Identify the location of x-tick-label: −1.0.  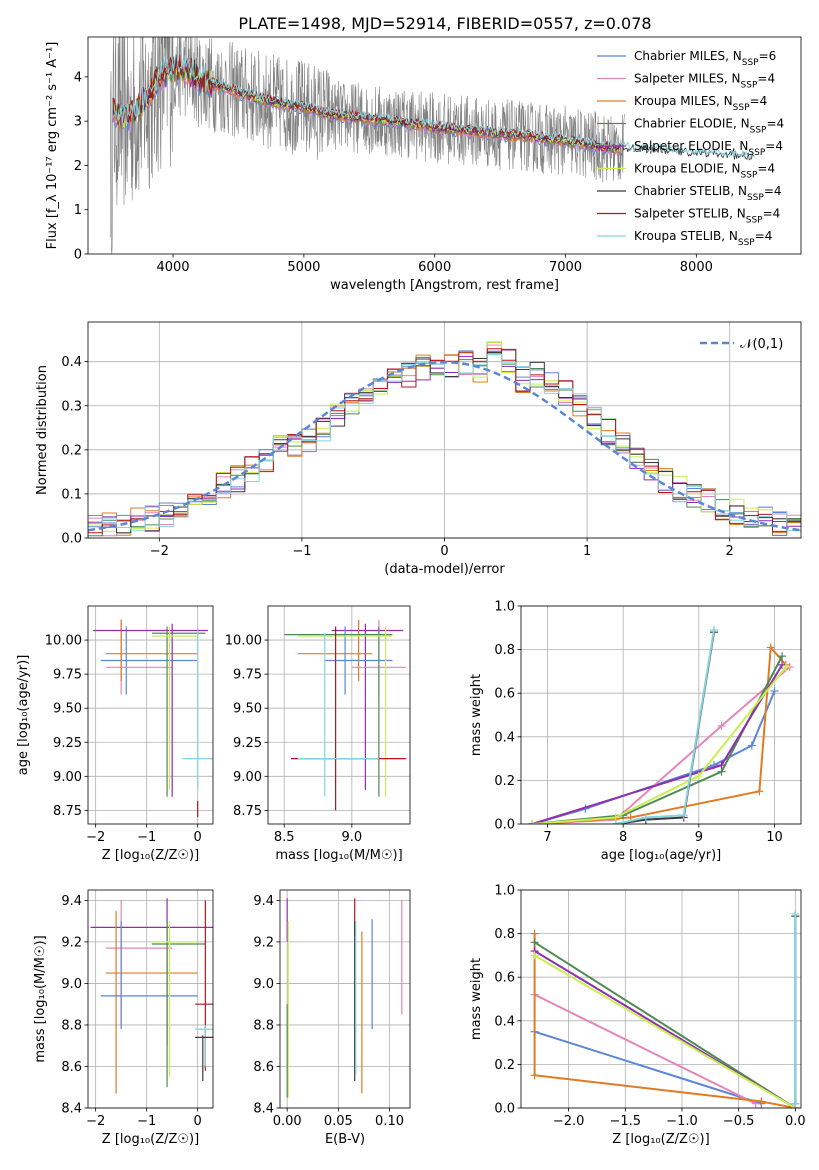
(682, 1121).